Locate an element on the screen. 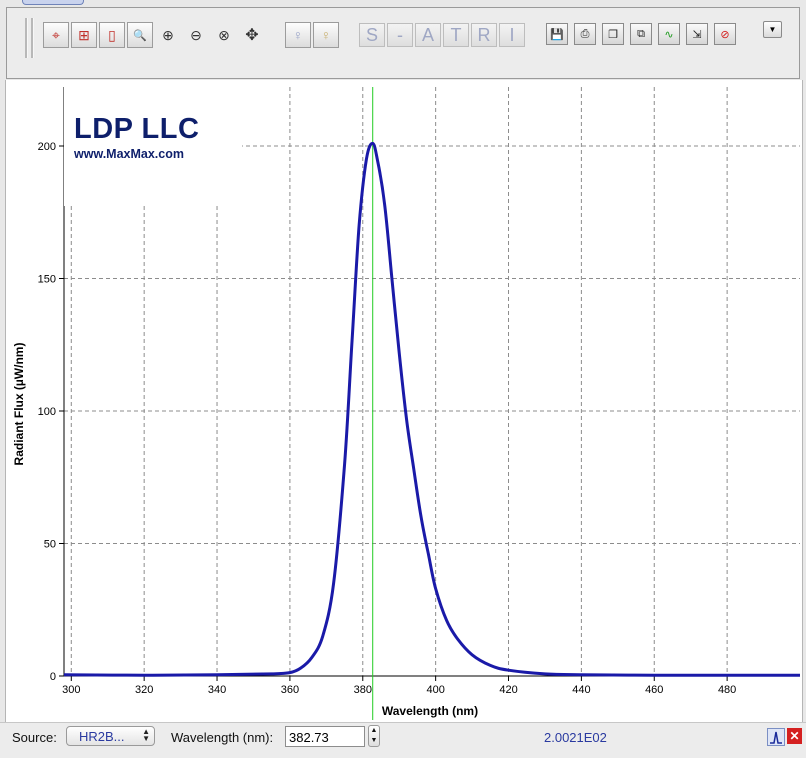 This screenshot has height=758, width=806. letter-button-i: I is located at coordinates (512, 35).